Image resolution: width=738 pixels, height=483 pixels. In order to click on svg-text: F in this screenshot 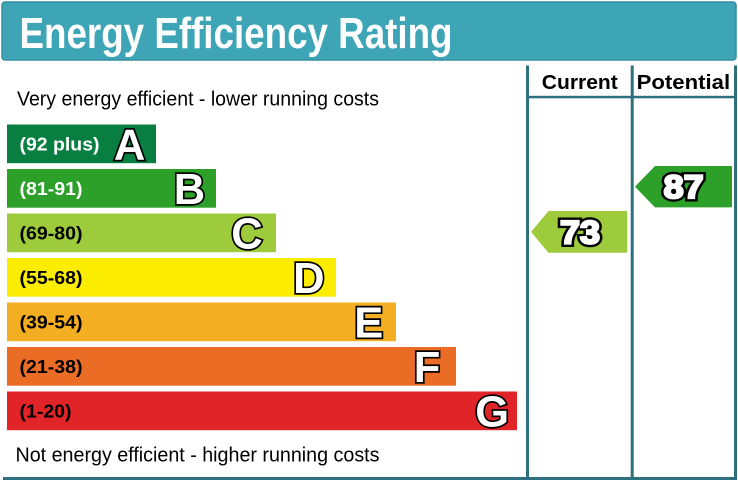, I will do `click(427, 368)`.